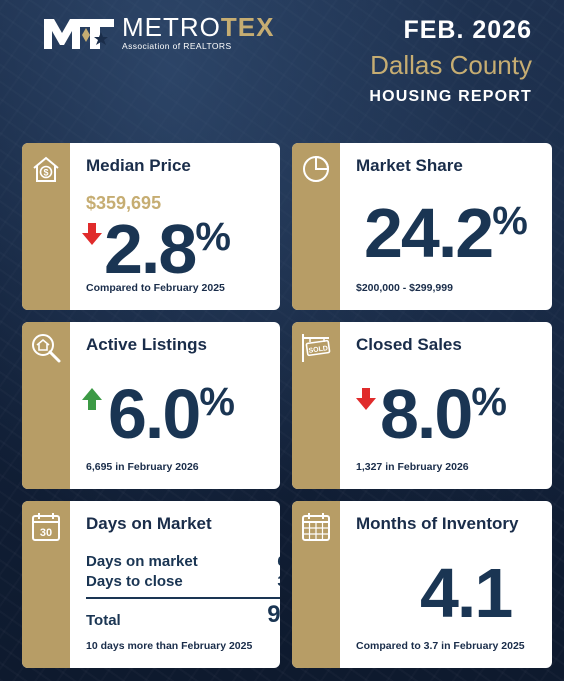  What do you see at coordinates (446, 233) in the screenshot?
I see `market-share-value: 24.2%` at bounding box center [446, 233].